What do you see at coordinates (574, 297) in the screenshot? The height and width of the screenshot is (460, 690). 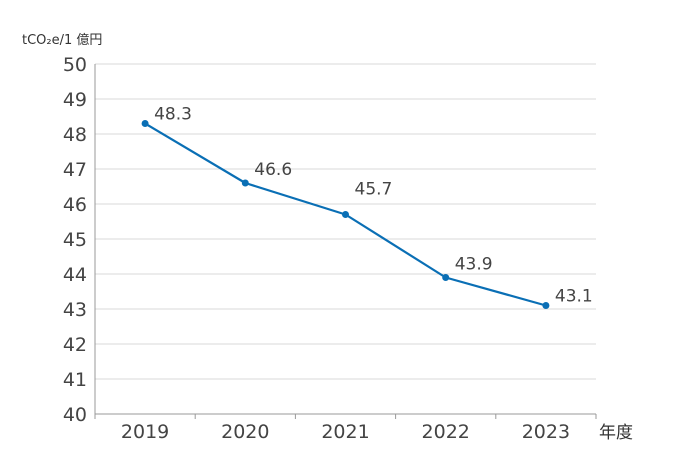 I see `data-label: 43.1` at bounding box center [574, 297].